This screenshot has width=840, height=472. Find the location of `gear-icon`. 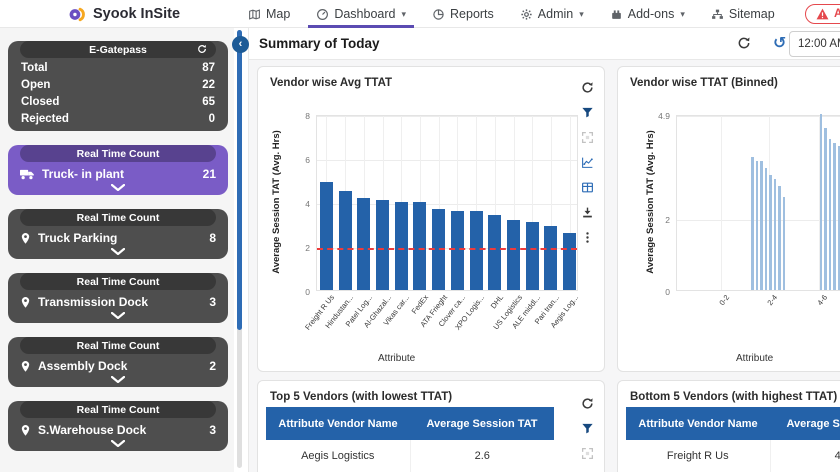

gear-icon is located at coordinates (526, 14).